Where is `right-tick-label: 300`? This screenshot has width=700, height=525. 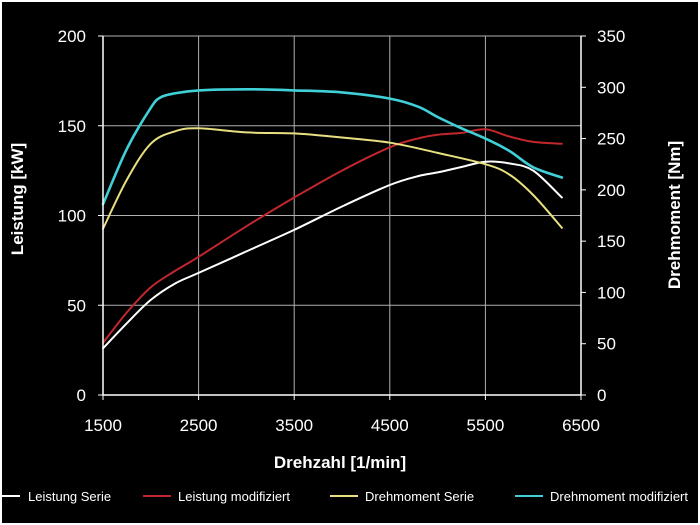
right-tick-label: 300 is located at coordinates (611, 87).